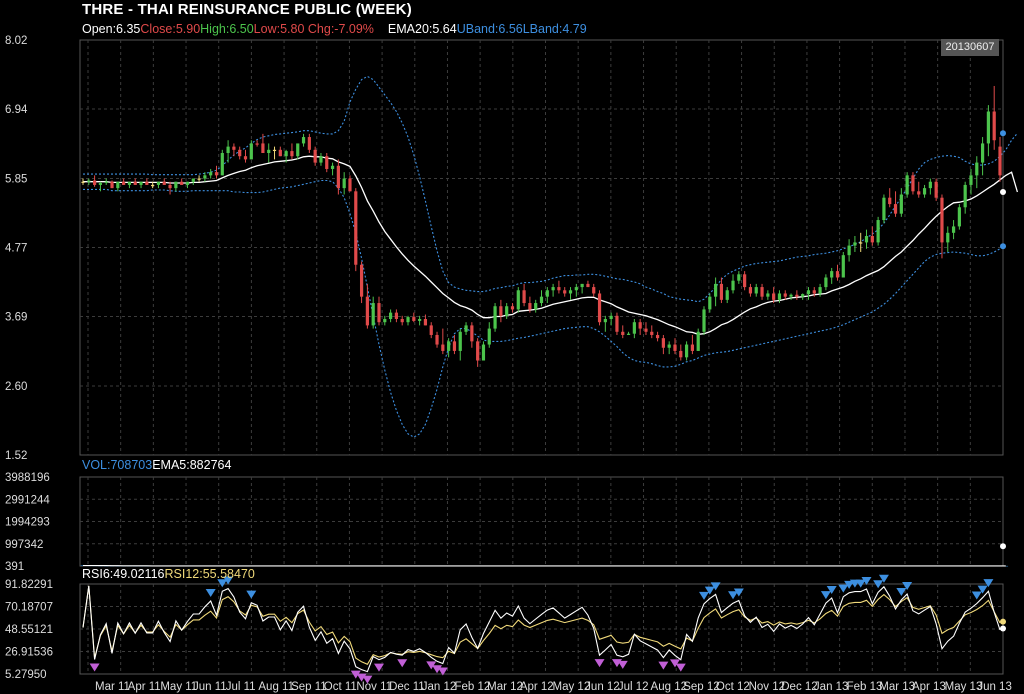  What do you see at coordinates (489, 29) in the screenshot?
I see `uband-value: UBand:6.56` at bounding box center [489, 29].